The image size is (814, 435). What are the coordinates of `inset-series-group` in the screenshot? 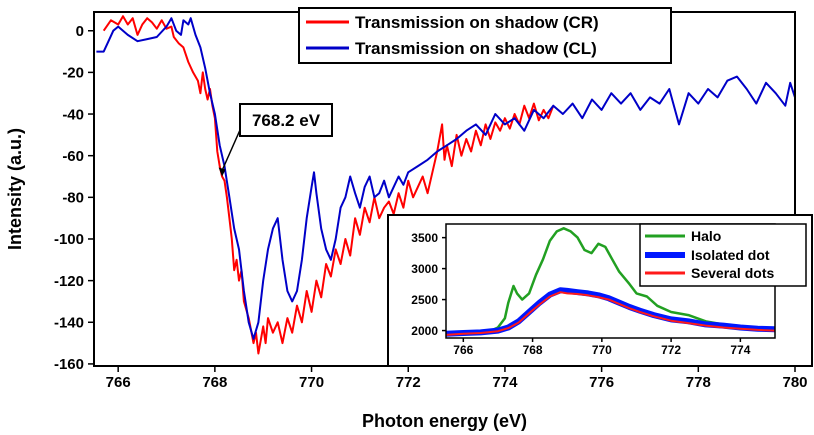 It's located at (610, 282).